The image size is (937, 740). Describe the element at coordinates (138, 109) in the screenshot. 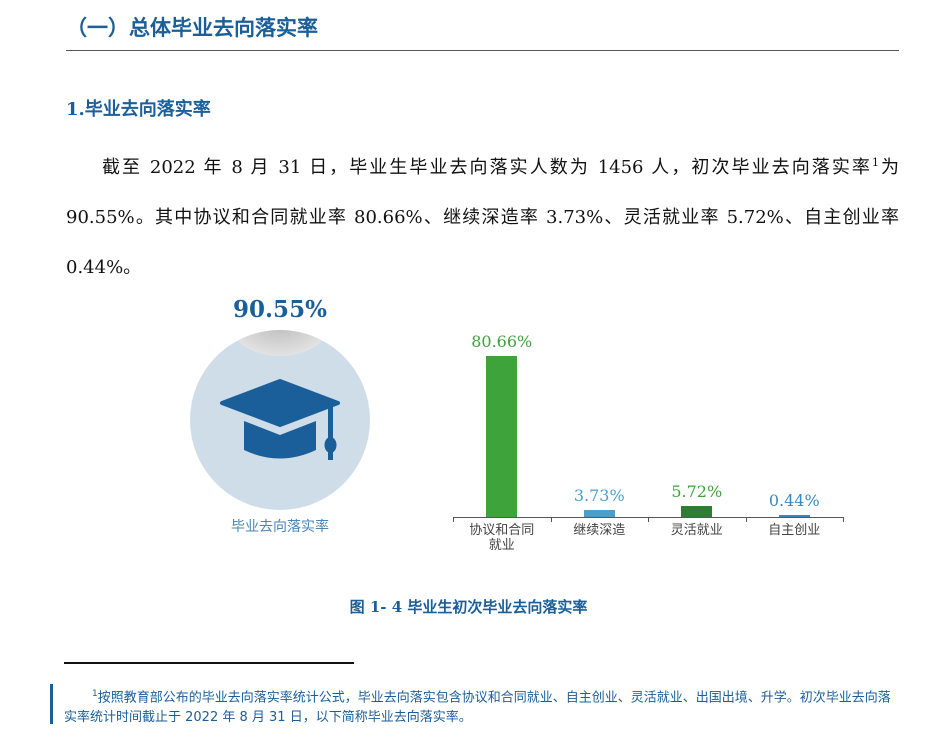

I see `subsection-title: 1.毕业去向落实率` at that location.